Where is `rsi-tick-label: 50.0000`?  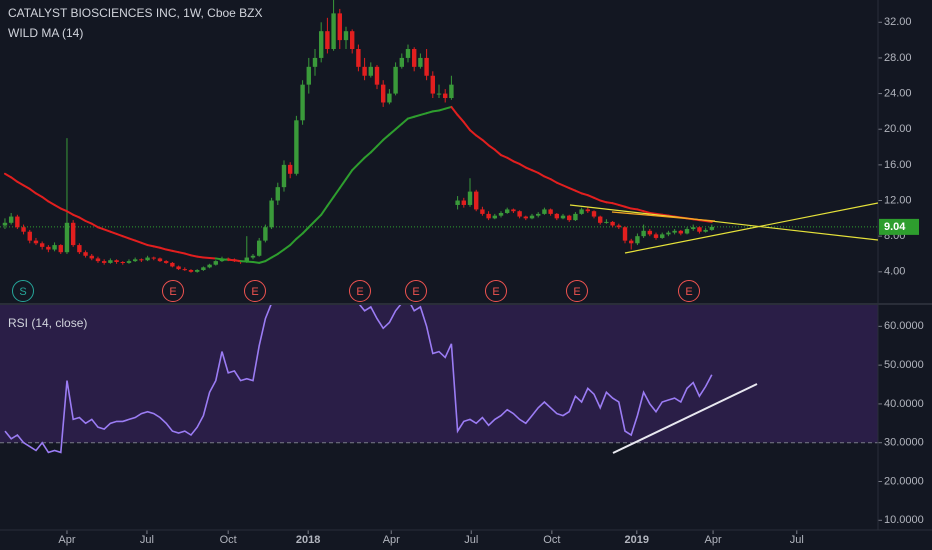
rsi-tick-label: 50.0000 is located at coordinates (904, 365).